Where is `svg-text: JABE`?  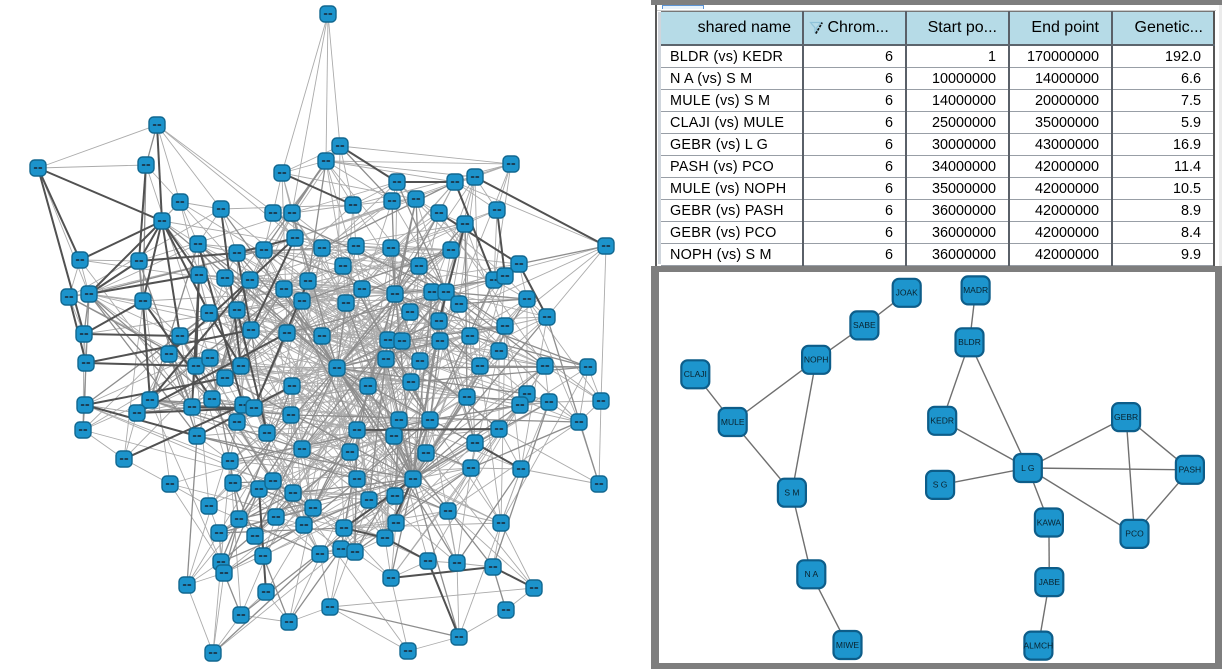
svg-text: JABE is located at coordinates (1050, 582).